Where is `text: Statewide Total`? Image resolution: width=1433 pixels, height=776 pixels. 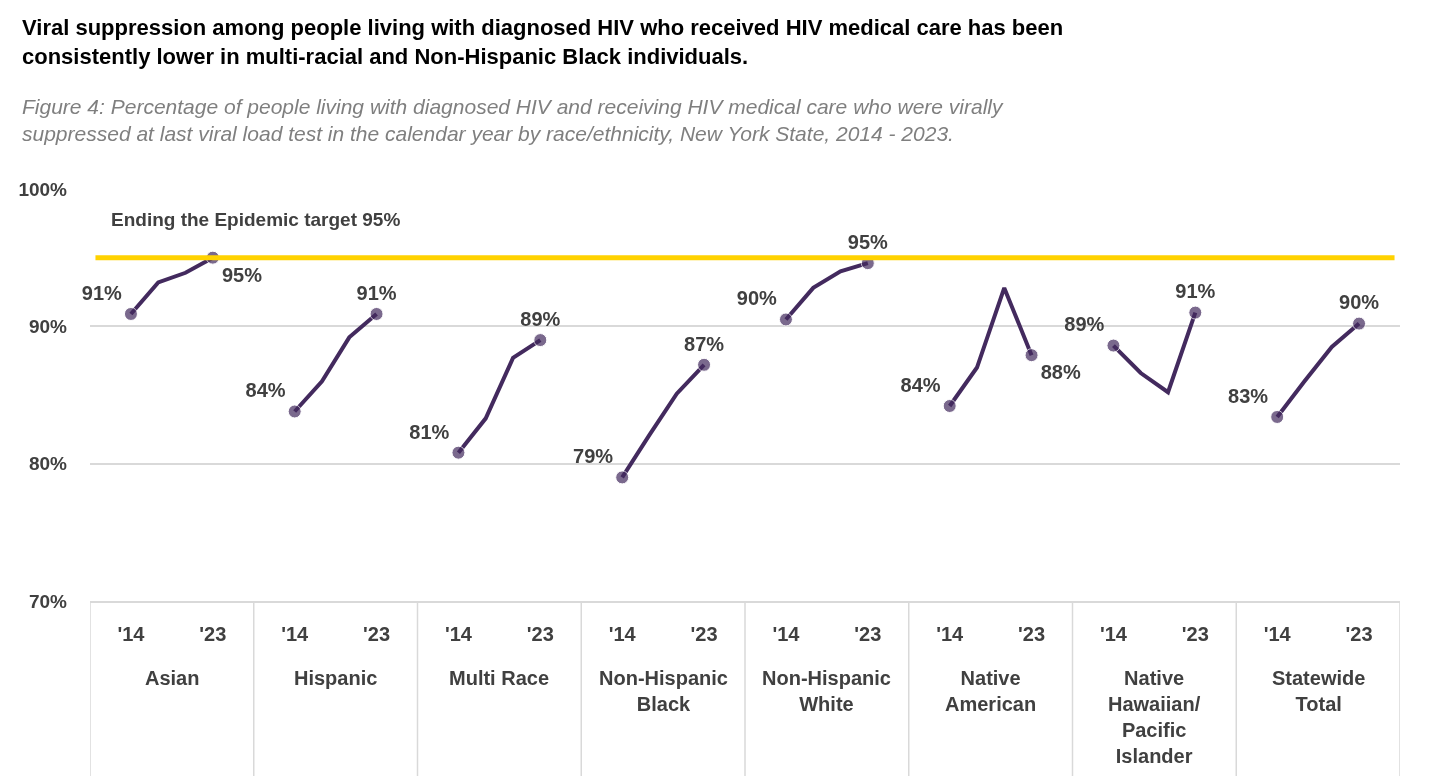 text: Statewide Total is located at coordinates (1319, 691).